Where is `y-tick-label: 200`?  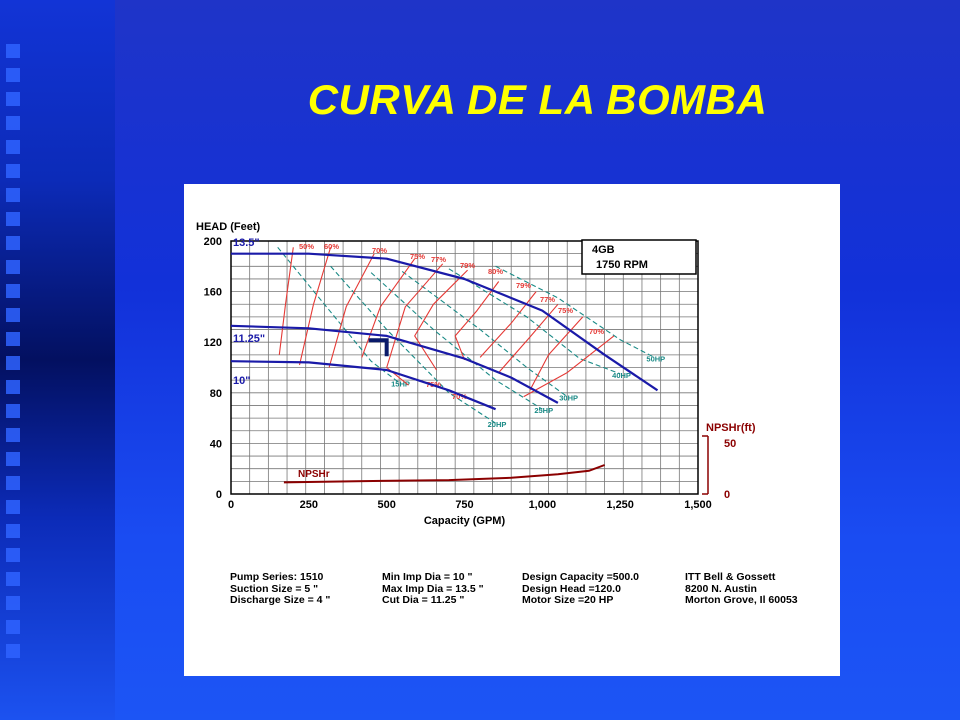 y-tick-label: 200 is located at coordinates (213, 242).